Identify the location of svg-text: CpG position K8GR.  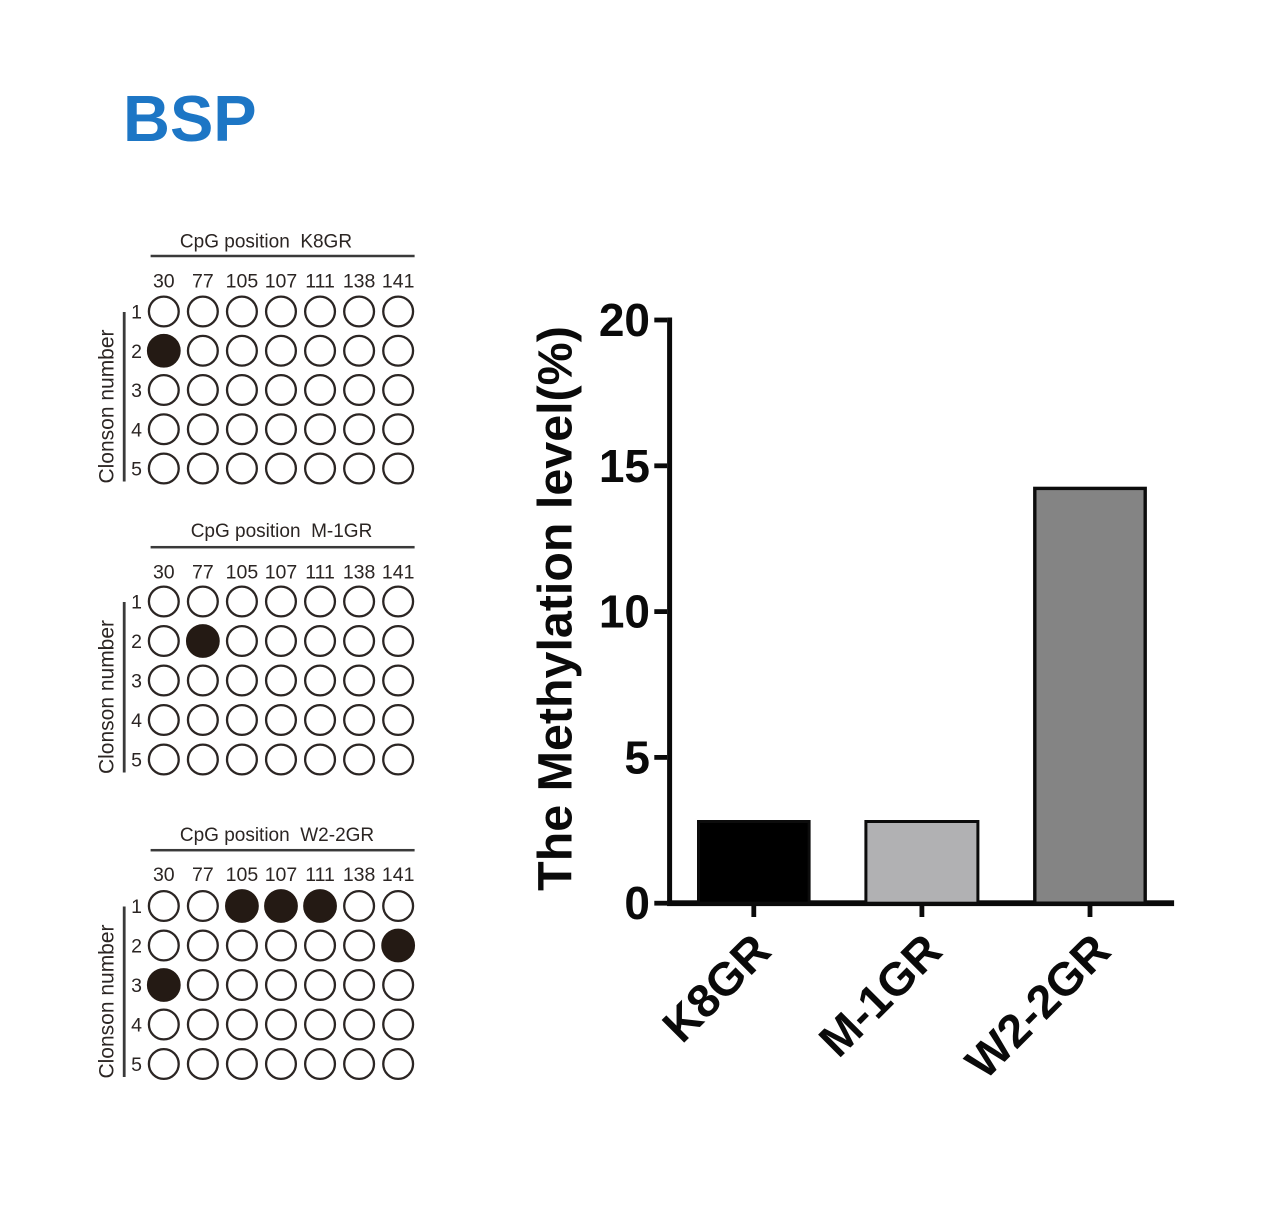
(266, 242).